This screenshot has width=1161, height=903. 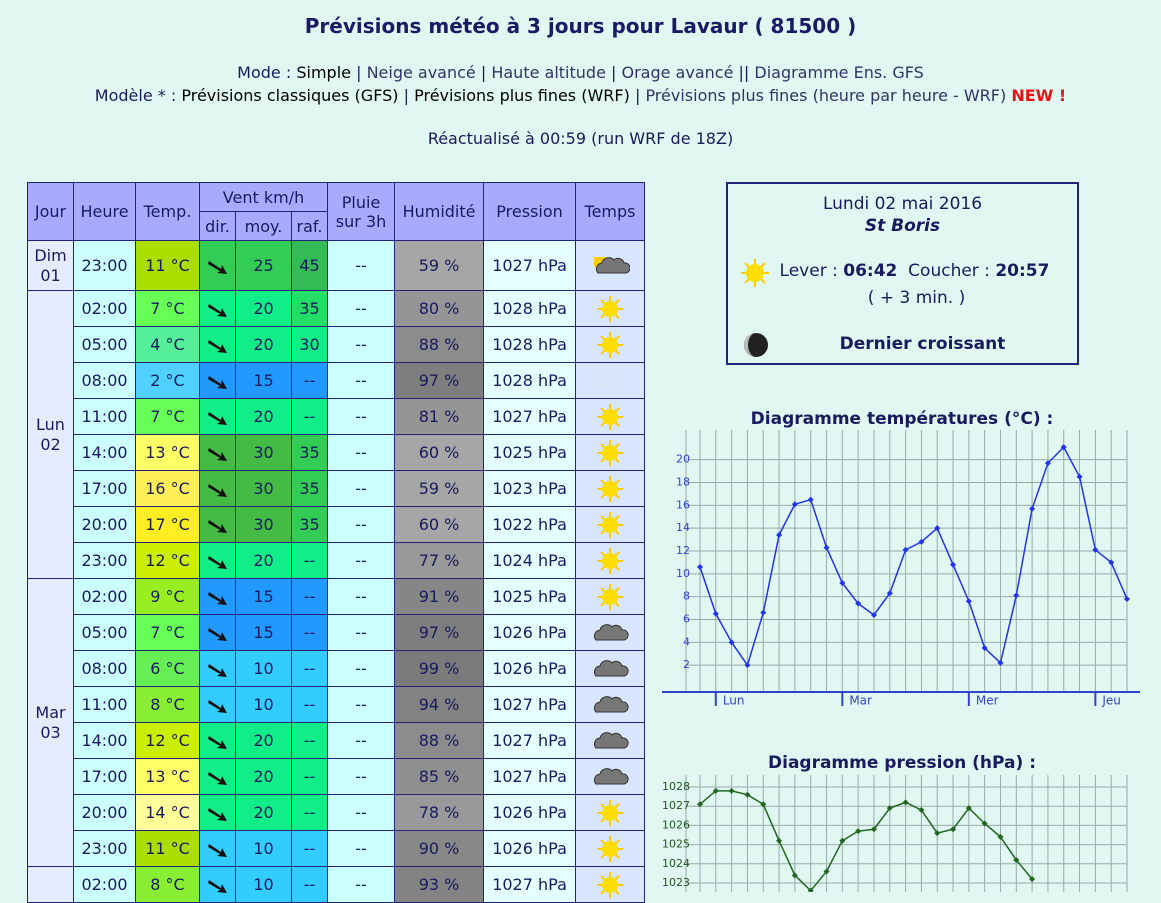 What do you see at coordinates (104, 308) in the screenshot?
I see `hour-cell: 02:00` at bounding box center [104, 308].